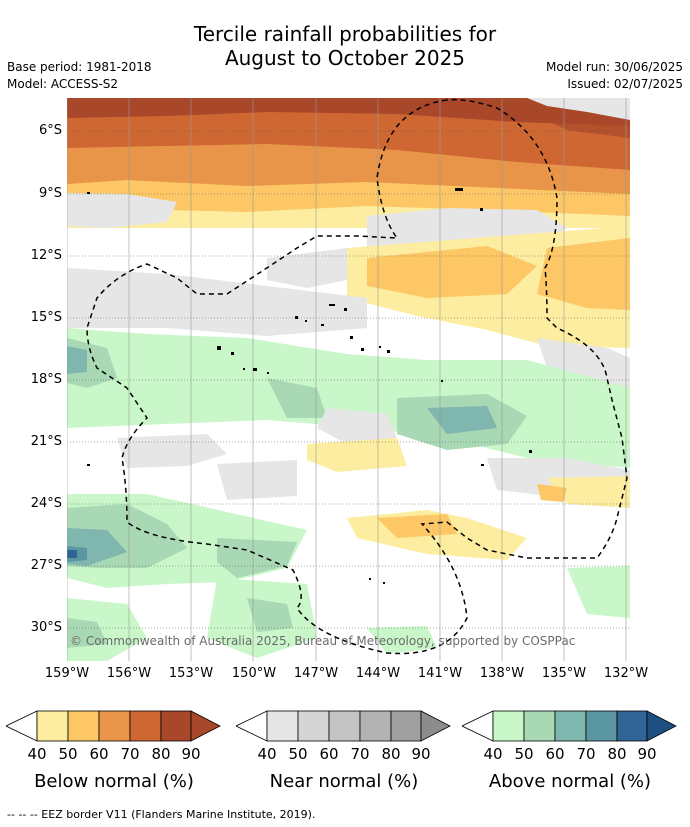 The image size is (690, 827). Describe the element at coordinates (46, 565) in the screenshot. I see `lat-label: 27°S` at that location.